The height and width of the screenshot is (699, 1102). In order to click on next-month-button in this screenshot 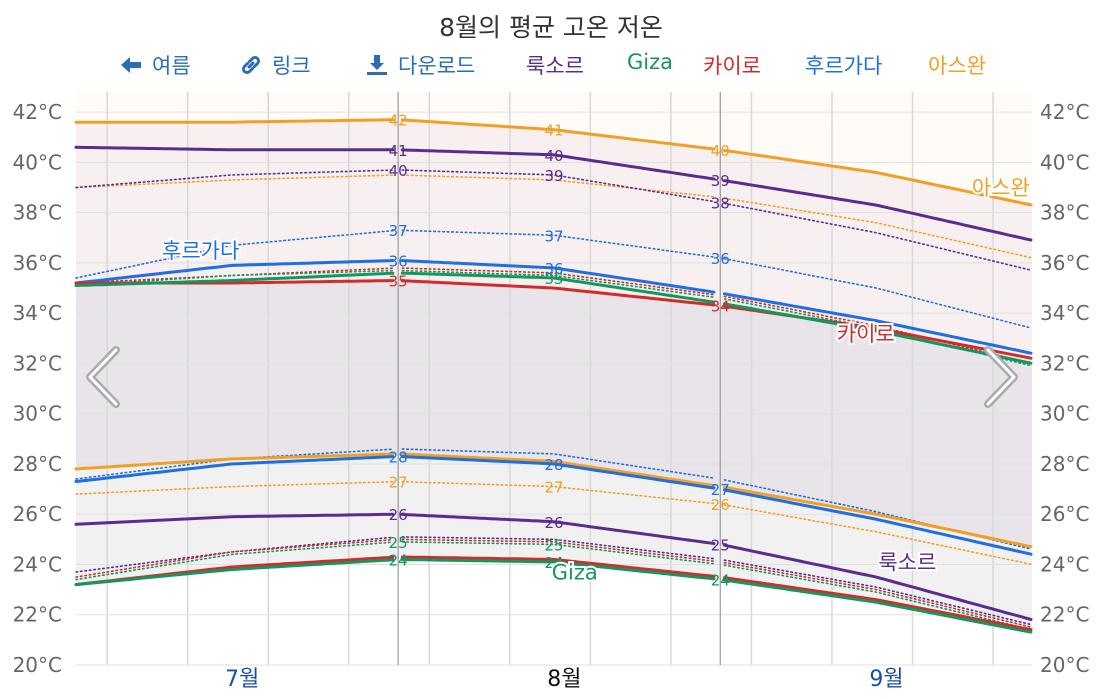, I will do `click(1002, 380)`.